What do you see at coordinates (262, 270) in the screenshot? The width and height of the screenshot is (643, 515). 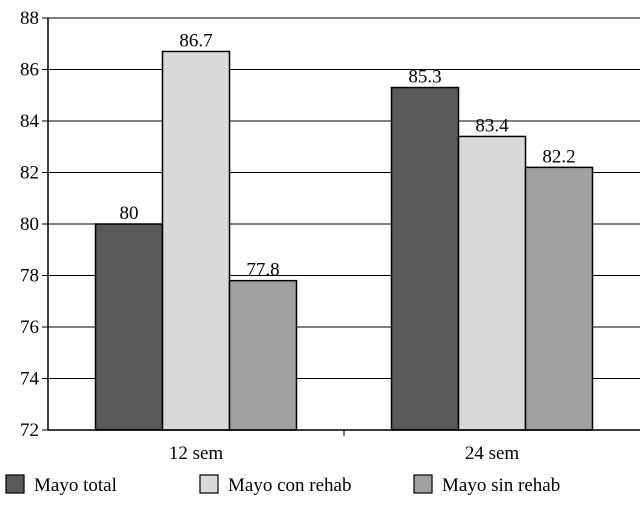 I see `data-label: 77.8` at bounding box center [262, 270].